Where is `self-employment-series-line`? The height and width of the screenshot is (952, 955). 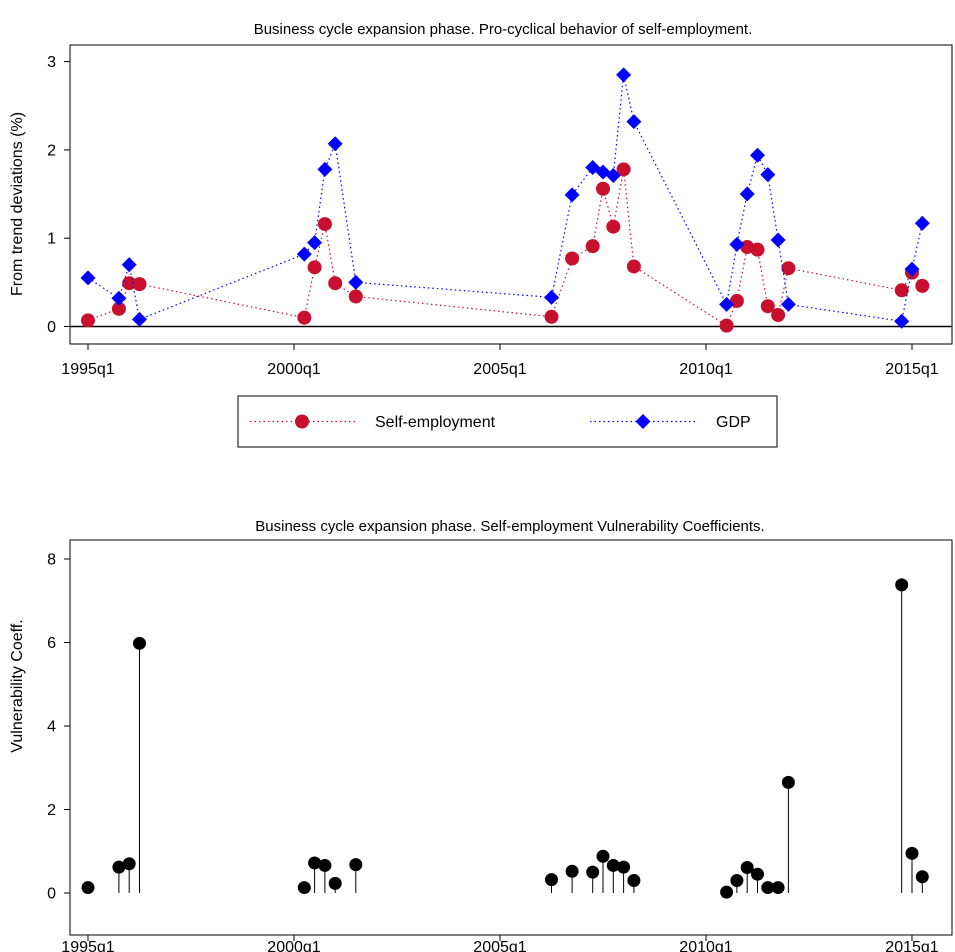
self-employment-series-line is located at coordinates (505, 248).